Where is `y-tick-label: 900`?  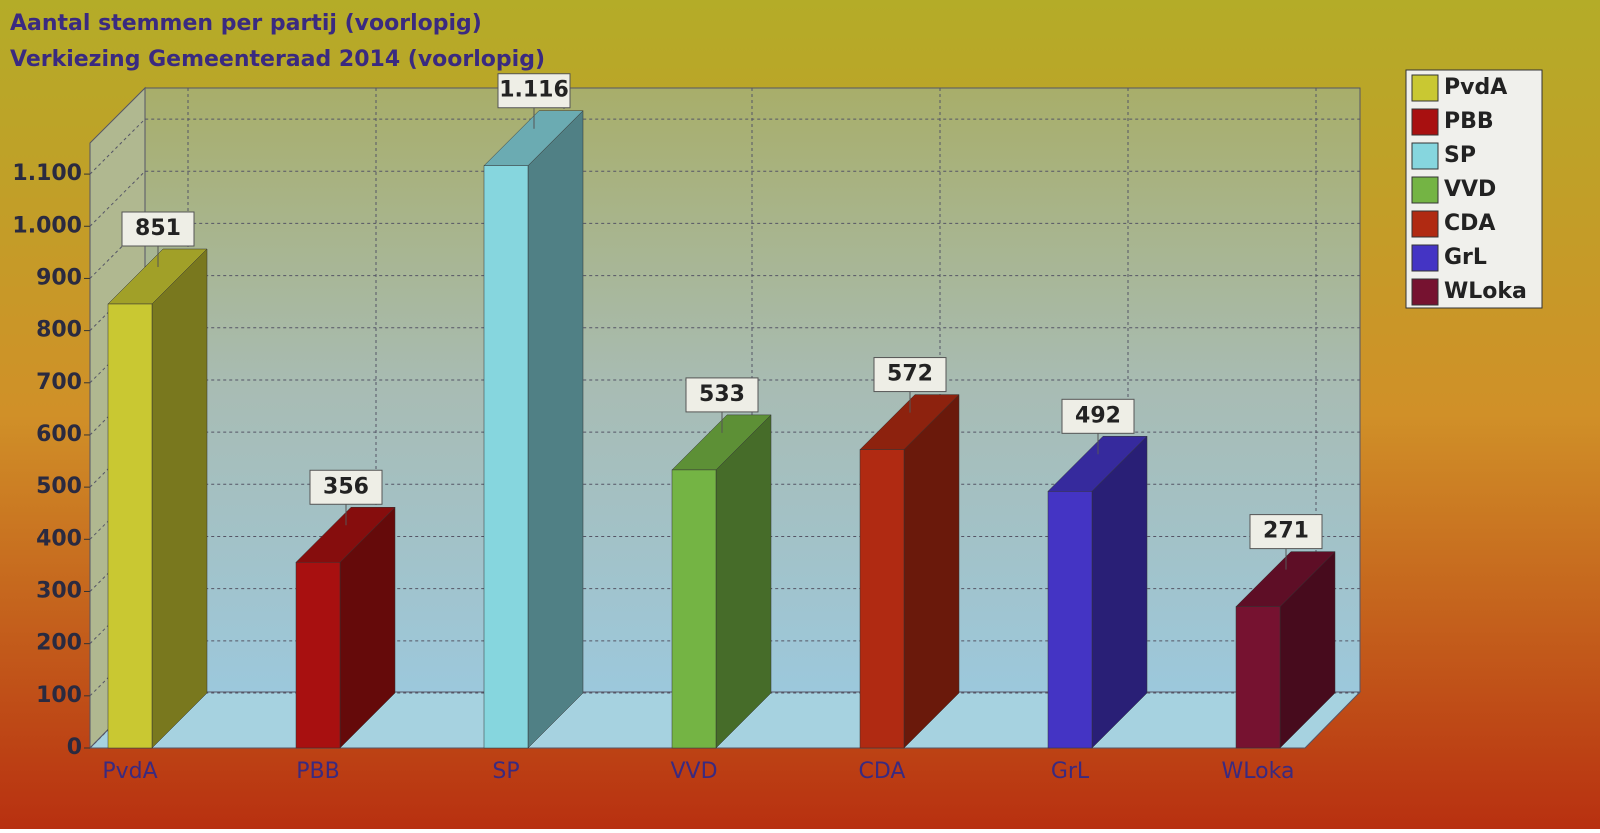 y-tick-label: 900 is located at coordinates (59, 277).